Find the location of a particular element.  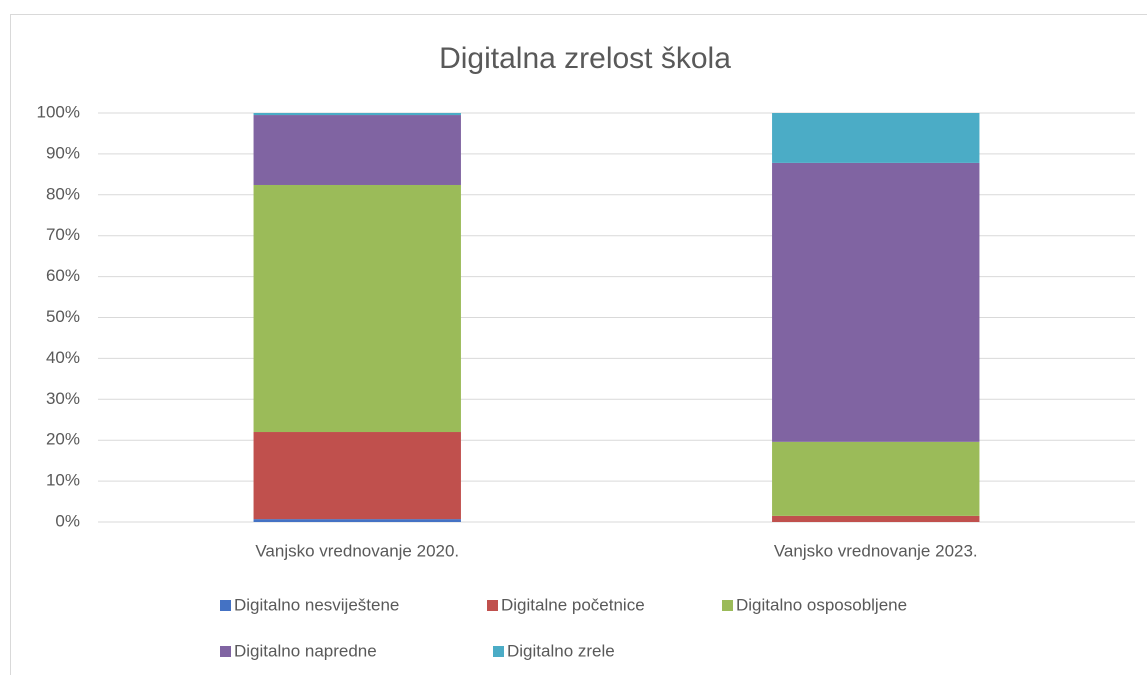

y-tick-label: 0% is located at coordinates (67, 520).